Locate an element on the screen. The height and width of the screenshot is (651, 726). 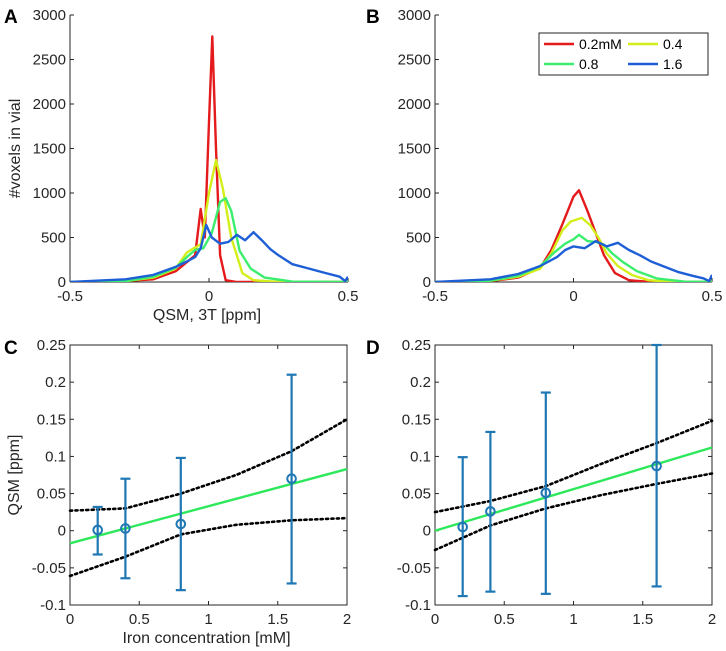
x-axis-label: QSM, 3T [ppm] is located at coordinates (207, 315).